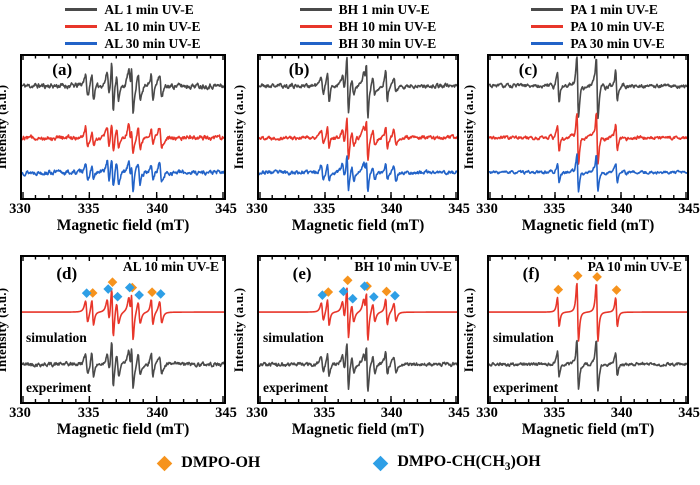 The height and width of the screenshot is (485, 700). I want to click on legend-item: BH 30 min UV-E, so click(368, 43).